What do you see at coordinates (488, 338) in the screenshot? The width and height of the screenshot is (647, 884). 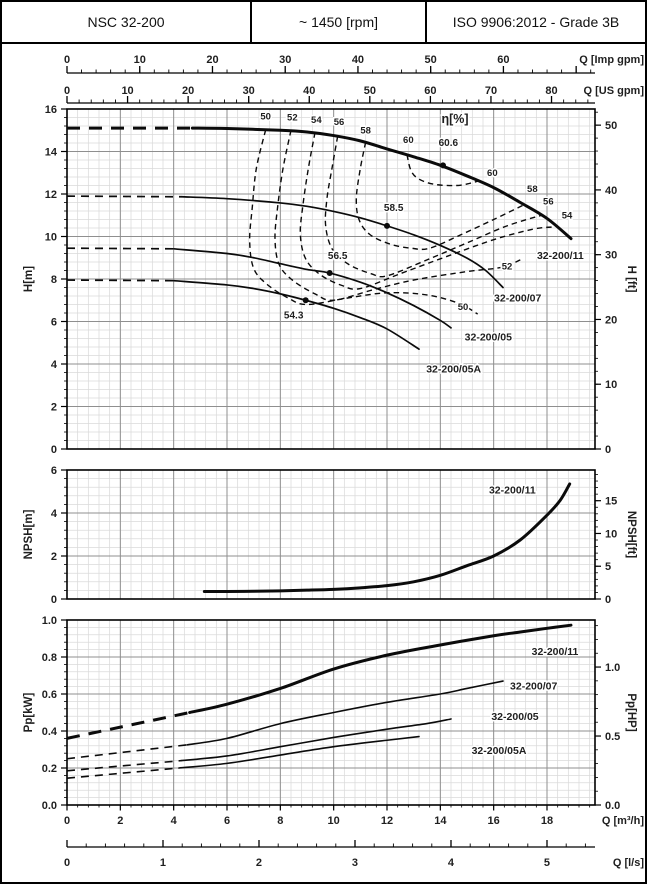 I see `curve-label-32-200/05: 32-200/05` at bounding box center [488, 338].